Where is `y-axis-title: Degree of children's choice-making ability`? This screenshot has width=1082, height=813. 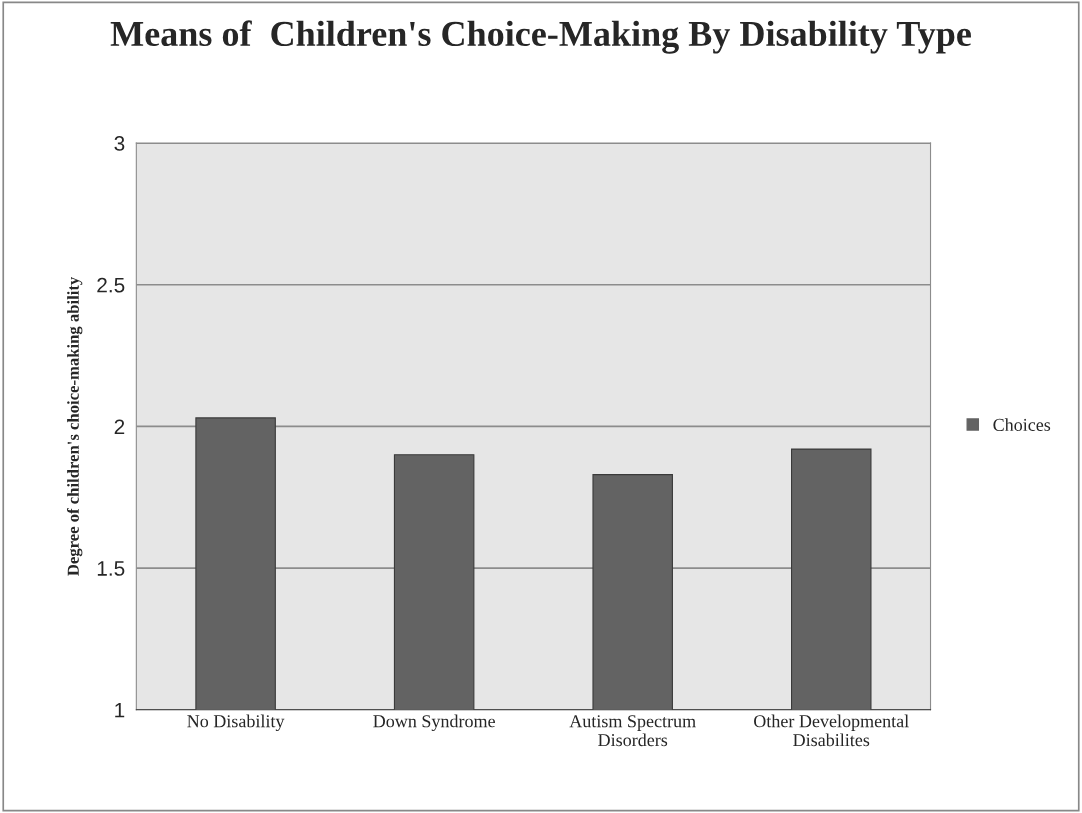 y-axis-title: Degree of children's choice-making ability is located at coordinates (74, 426).